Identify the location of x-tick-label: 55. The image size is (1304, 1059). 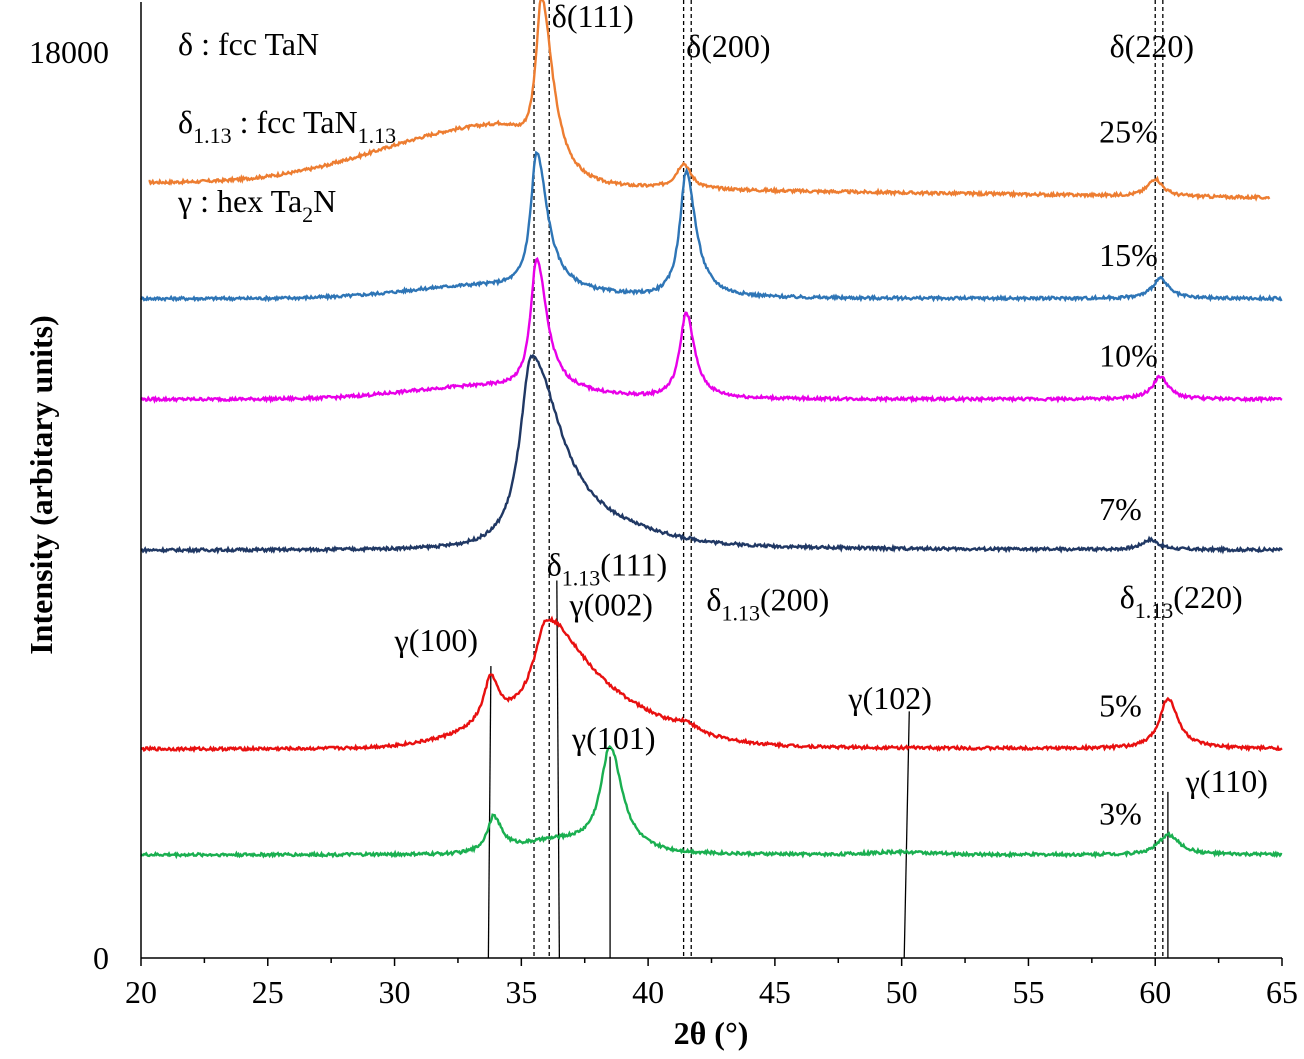
(1028, 992).